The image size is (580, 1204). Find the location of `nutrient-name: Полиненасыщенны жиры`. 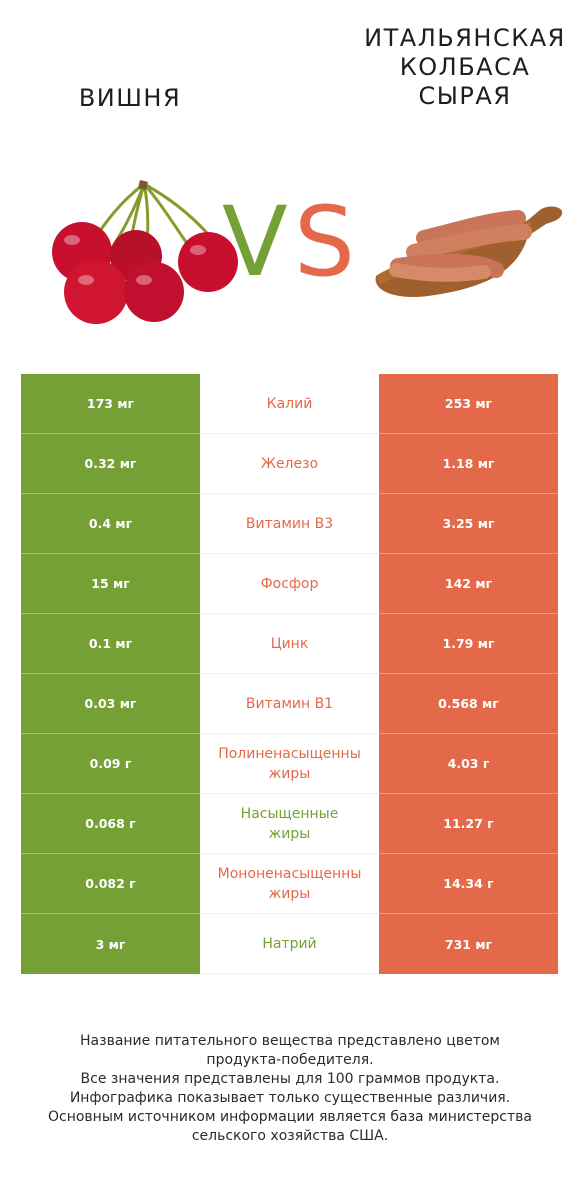

nutrient-name: Полиненасыщенны жиры is located at coordinates (289, 764).